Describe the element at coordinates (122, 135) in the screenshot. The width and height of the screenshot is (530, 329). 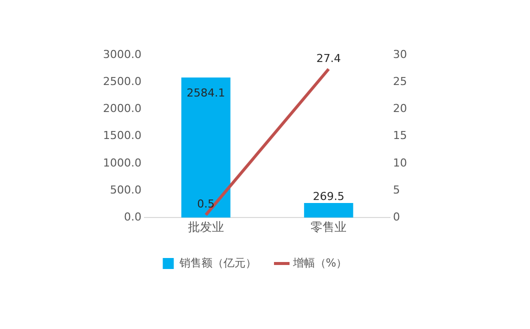
I see `y-tick-label: 1500.0` at that location.